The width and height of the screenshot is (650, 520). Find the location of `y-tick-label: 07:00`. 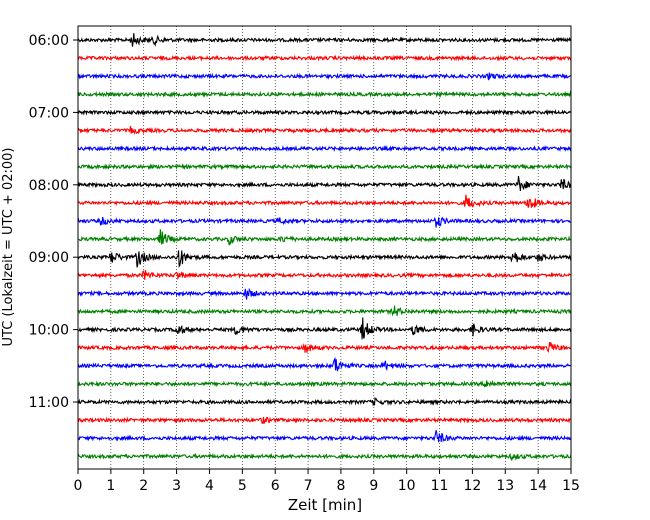

y-tick-label: 07:00 is located at coordinates (49, 113).